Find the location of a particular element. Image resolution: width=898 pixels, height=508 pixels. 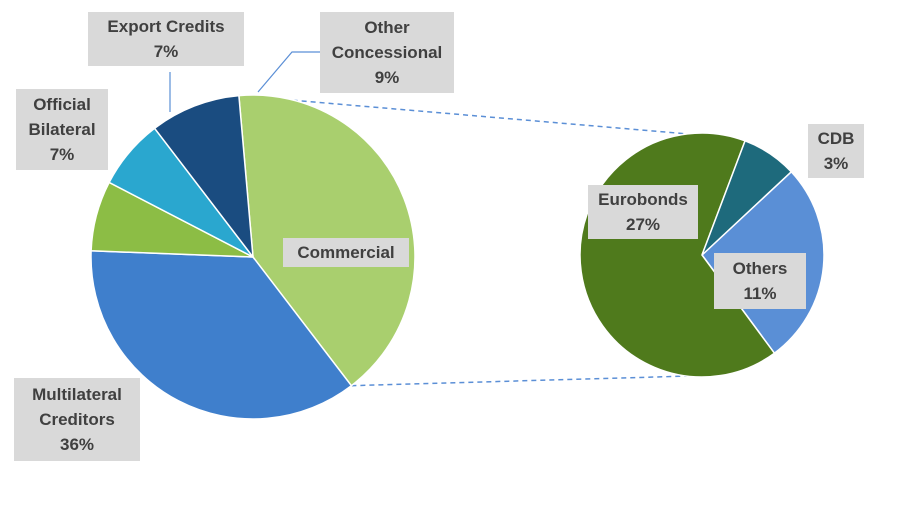

label-multilateral-creditors-value: 36% is located at coordinates (77, 444).